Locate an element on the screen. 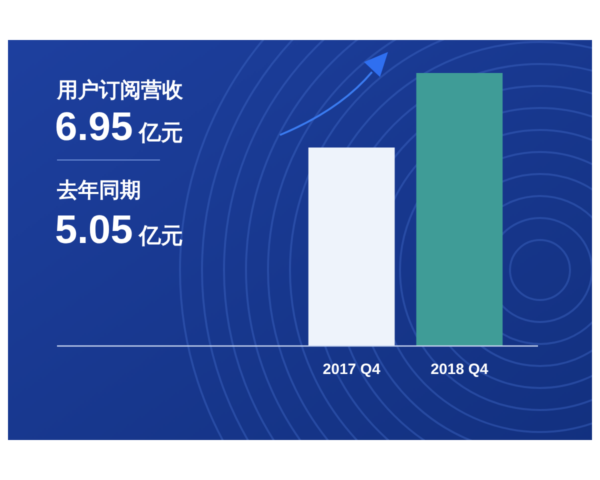  text: 用户订阅营收 is located at coordinates (120, 90).